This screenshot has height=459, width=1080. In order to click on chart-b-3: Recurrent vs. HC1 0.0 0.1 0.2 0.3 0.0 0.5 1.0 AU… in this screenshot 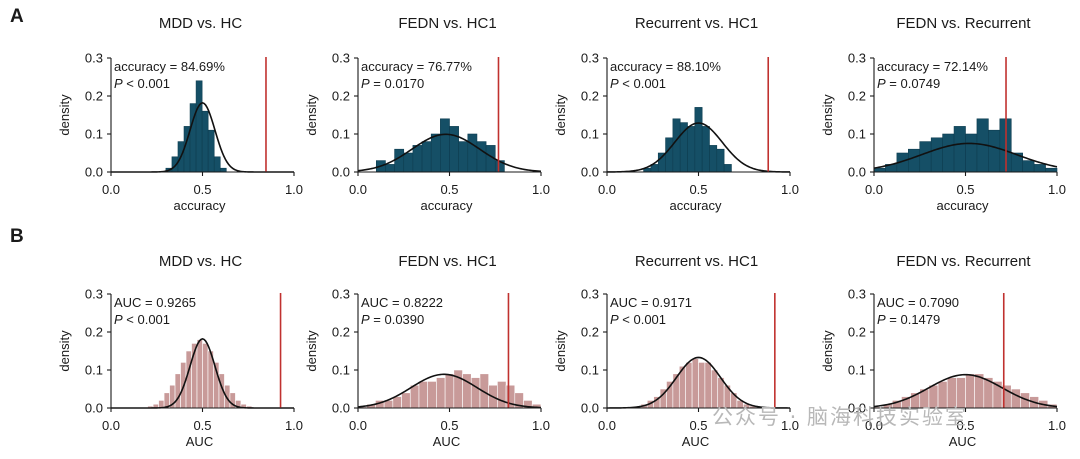, I will do `click(676, 351)`.